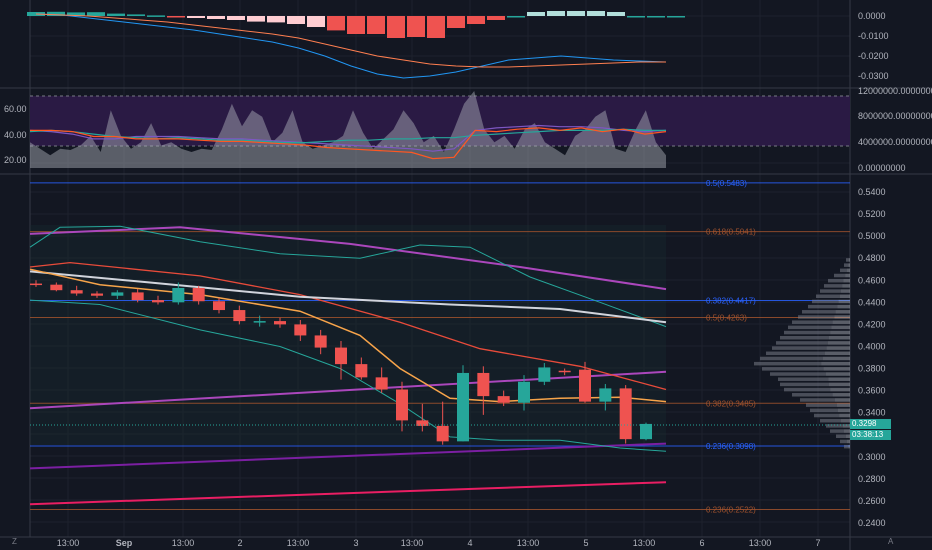 The height and width of the screenshot is (550, 932). I want to click on time-label: 2, so click(239, 543).